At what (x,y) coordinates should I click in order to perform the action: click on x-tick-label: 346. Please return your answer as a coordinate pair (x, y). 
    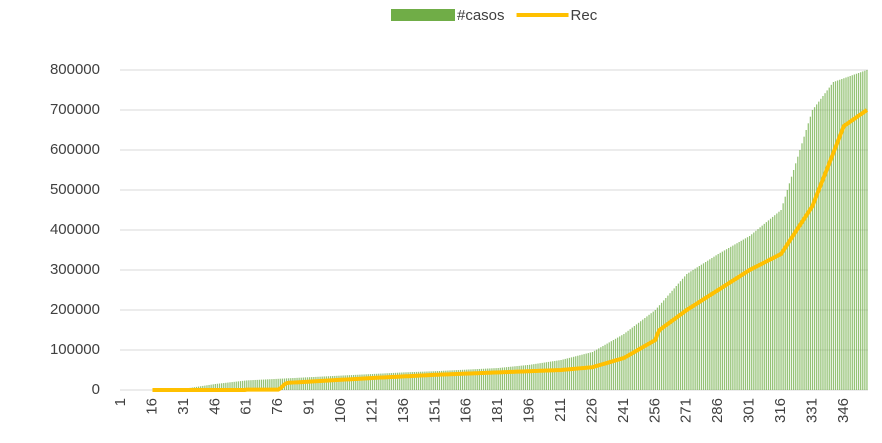
    Looking at the image, I should click on (843, 410).